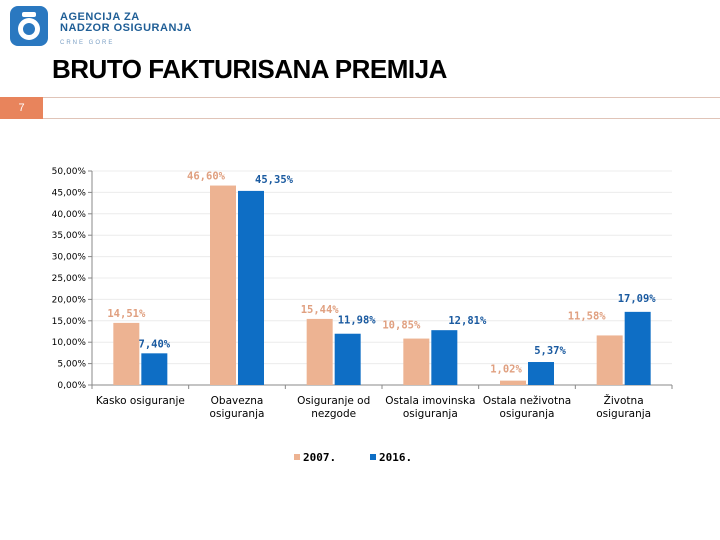 The image size is (720, 540). I want to click on data-label: 1,02%, so click(506, 370).